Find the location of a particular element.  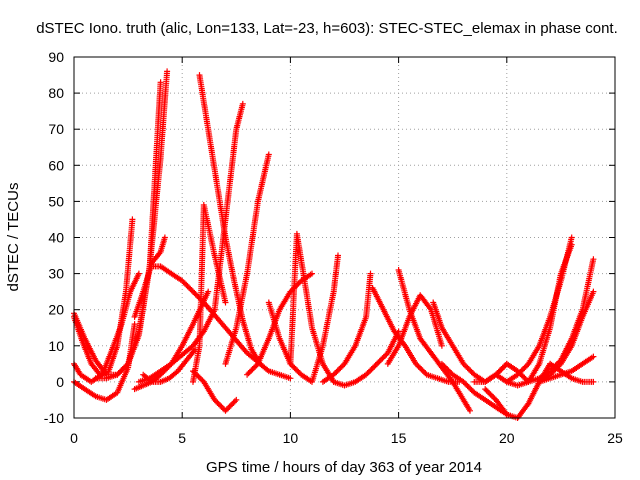

y-tick-label: 20 is located at coordinates (56, 310).